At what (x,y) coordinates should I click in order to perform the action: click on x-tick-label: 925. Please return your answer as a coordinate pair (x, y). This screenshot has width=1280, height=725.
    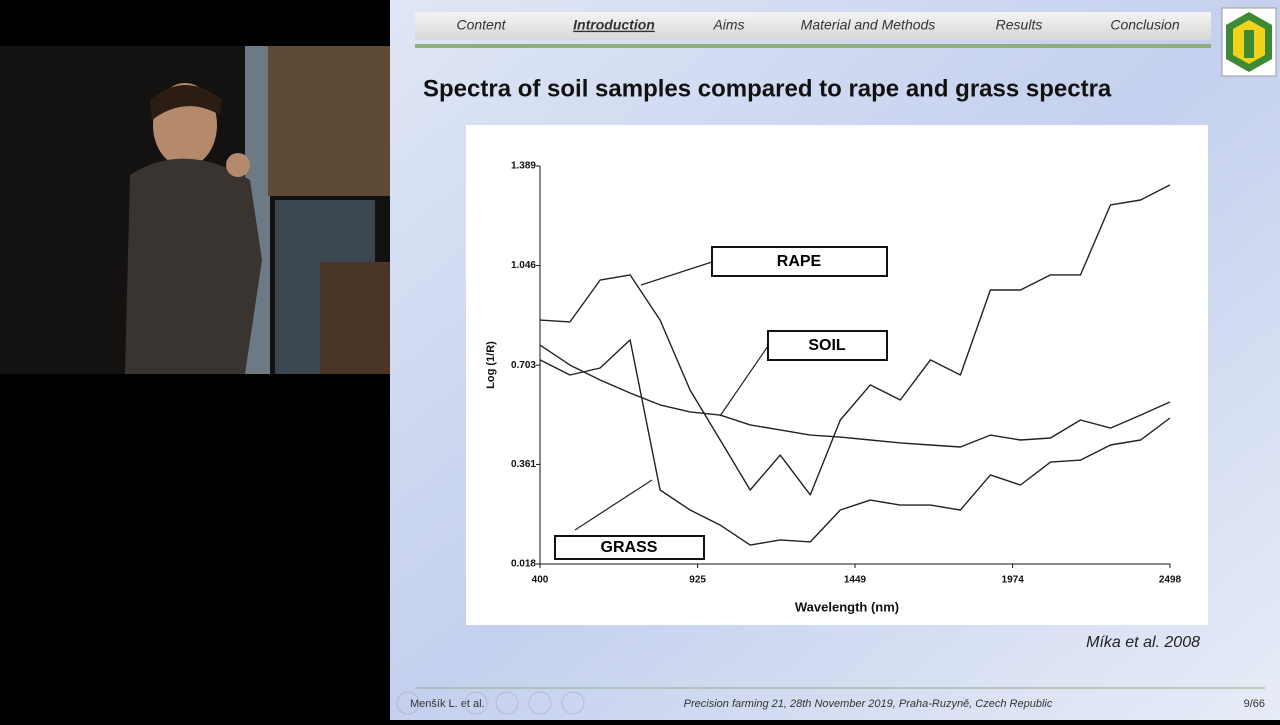
    Looking at the image, I should click on (697, 580).